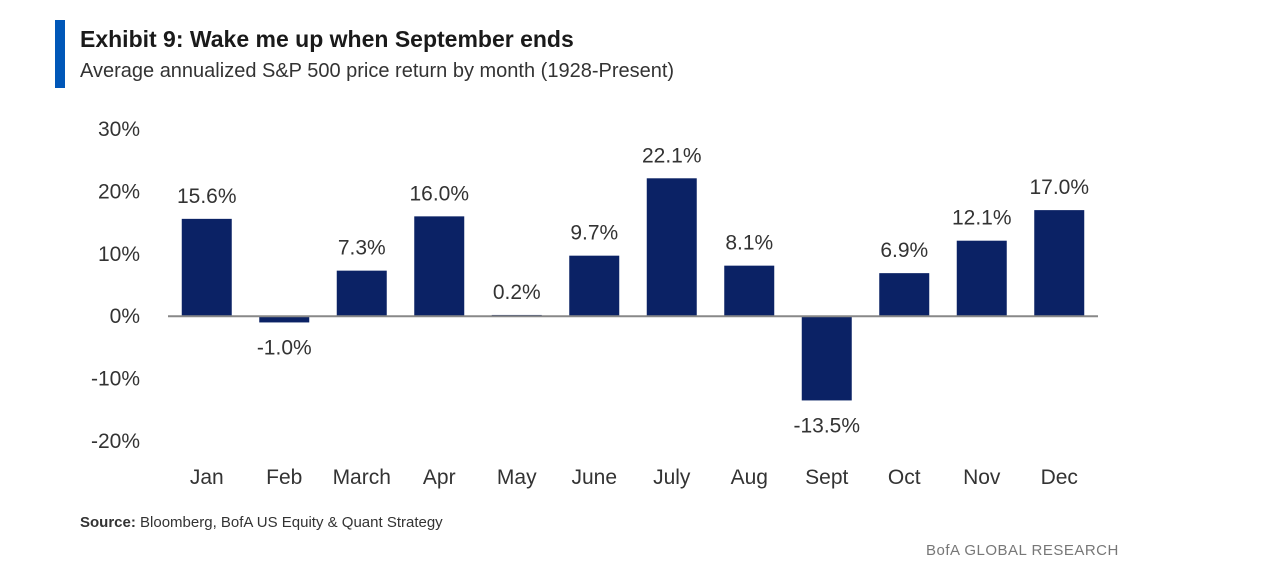 This screenshot has width=1284, height=572. What do you see at coordinates (904, 295) in the screenshot?
I see `bar-oct` at bounding box center [904, 295].